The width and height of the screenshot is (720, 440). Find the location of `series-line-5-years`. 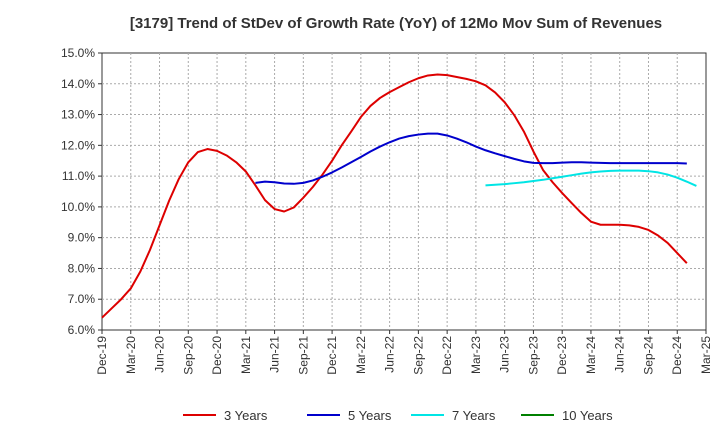

series-line-5-years is located at coordinates (471, 158).